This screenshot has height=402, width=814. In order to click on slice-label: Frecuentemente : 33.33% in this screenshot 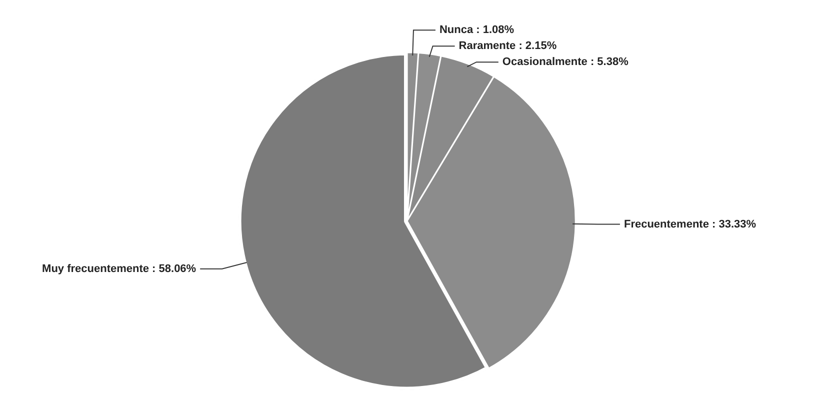, I will do `click(690, 224)`.